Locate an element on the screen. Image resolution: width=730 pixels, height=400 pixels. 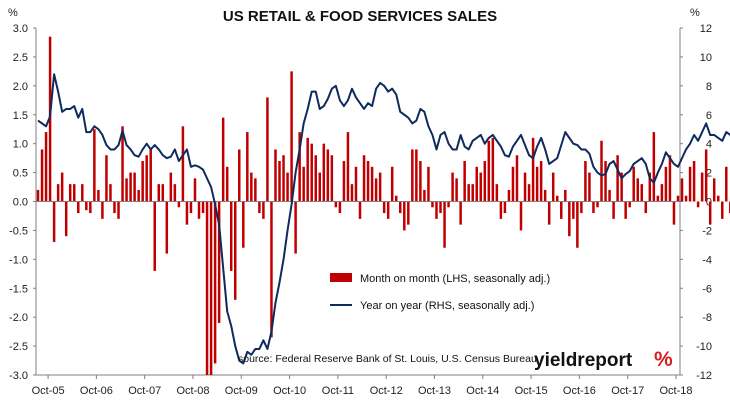
right-axis-unit: % is located at coordinates (695, 13).